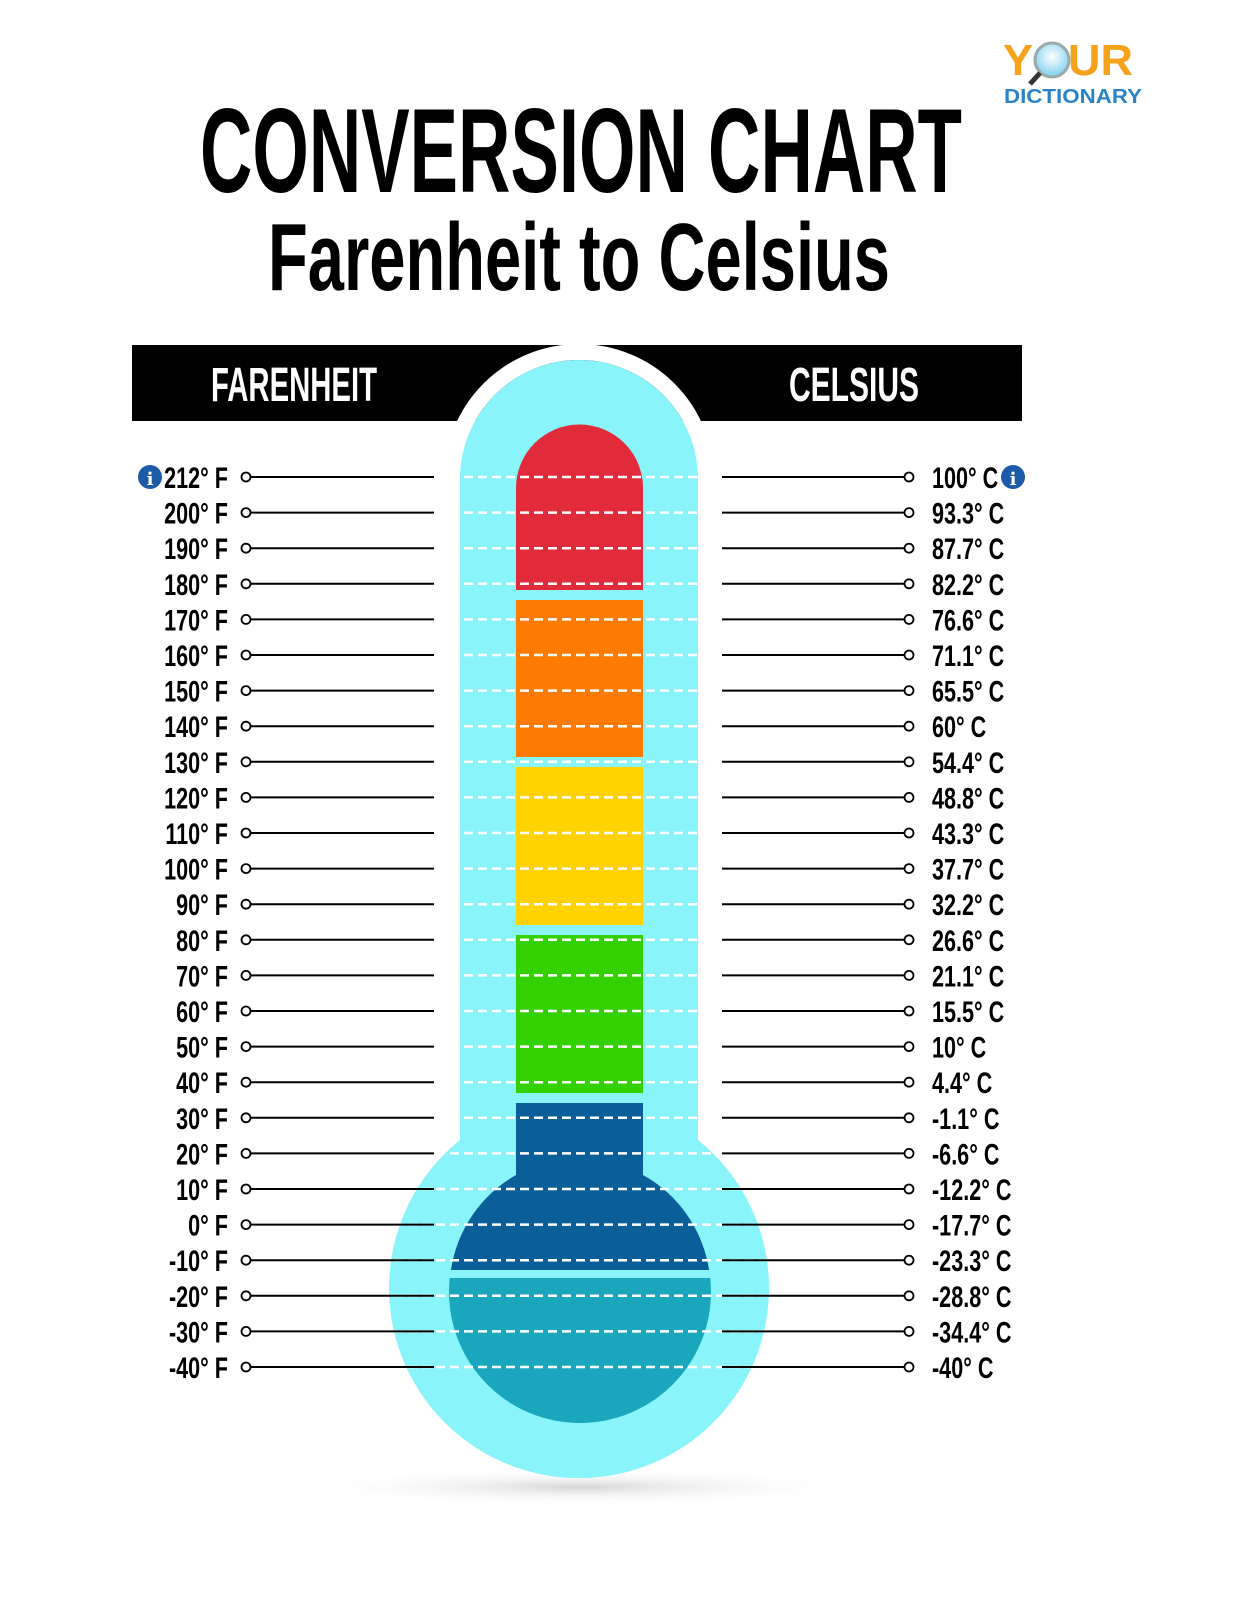  I want to click on table-row: 40° F 4.4° C, so click(584, 1083).